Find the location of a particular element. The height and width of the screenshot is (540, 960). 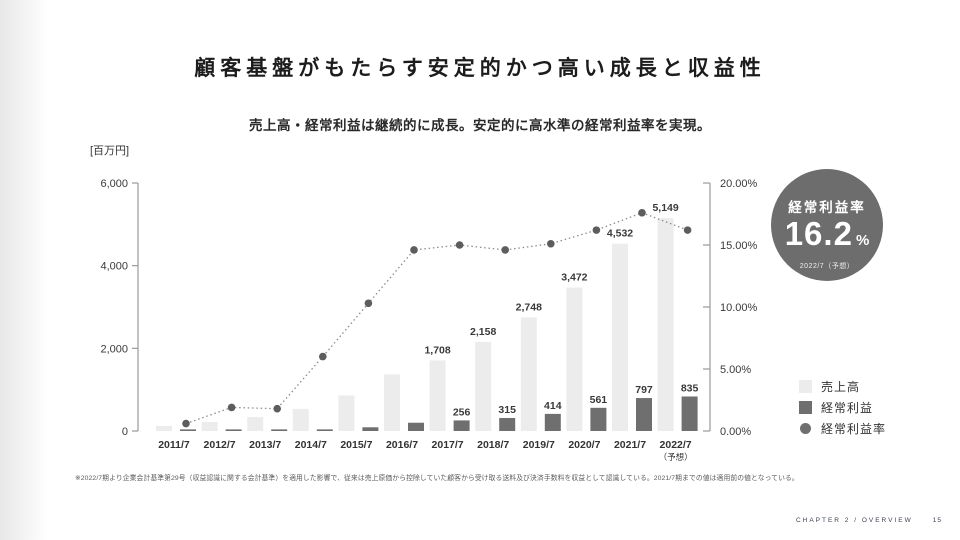

x-axis-label: 2012/7 is located at coordinates (220, 445).